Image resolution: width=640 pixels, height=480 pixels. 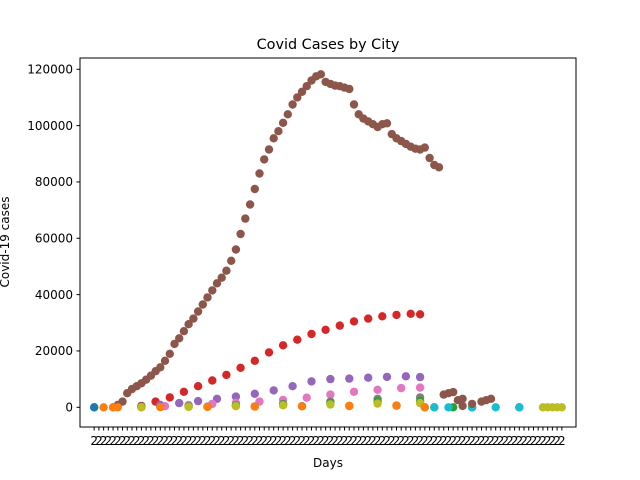 I want to click on x-tick-label-25: 2, so click(x=212, y=441).